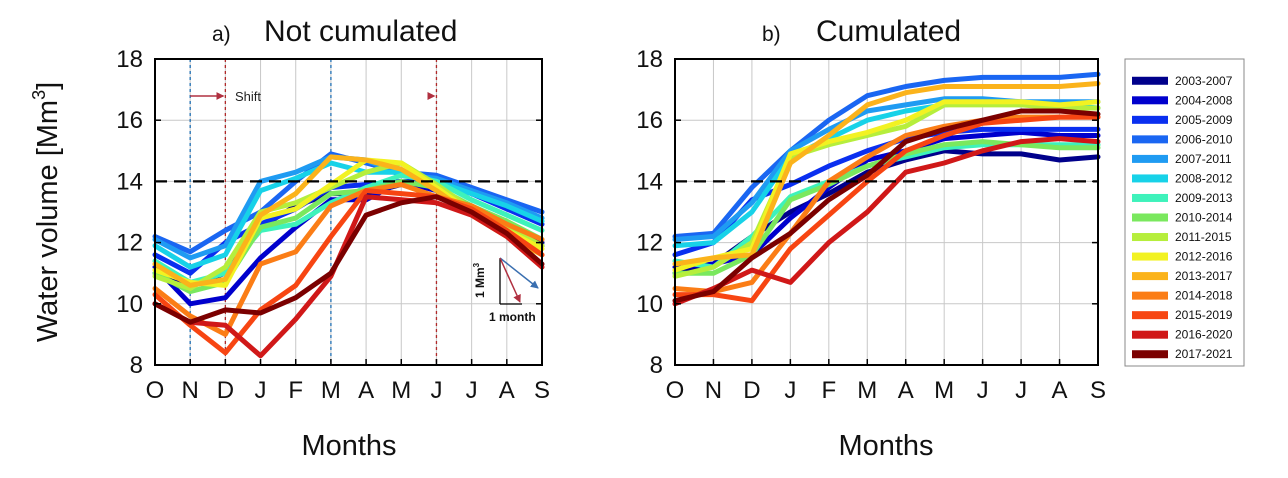 The image size is (1288, 478). Describe the element at coordinates (510, 280) in the screenshot. I see `inset-arrow-red` at that location.